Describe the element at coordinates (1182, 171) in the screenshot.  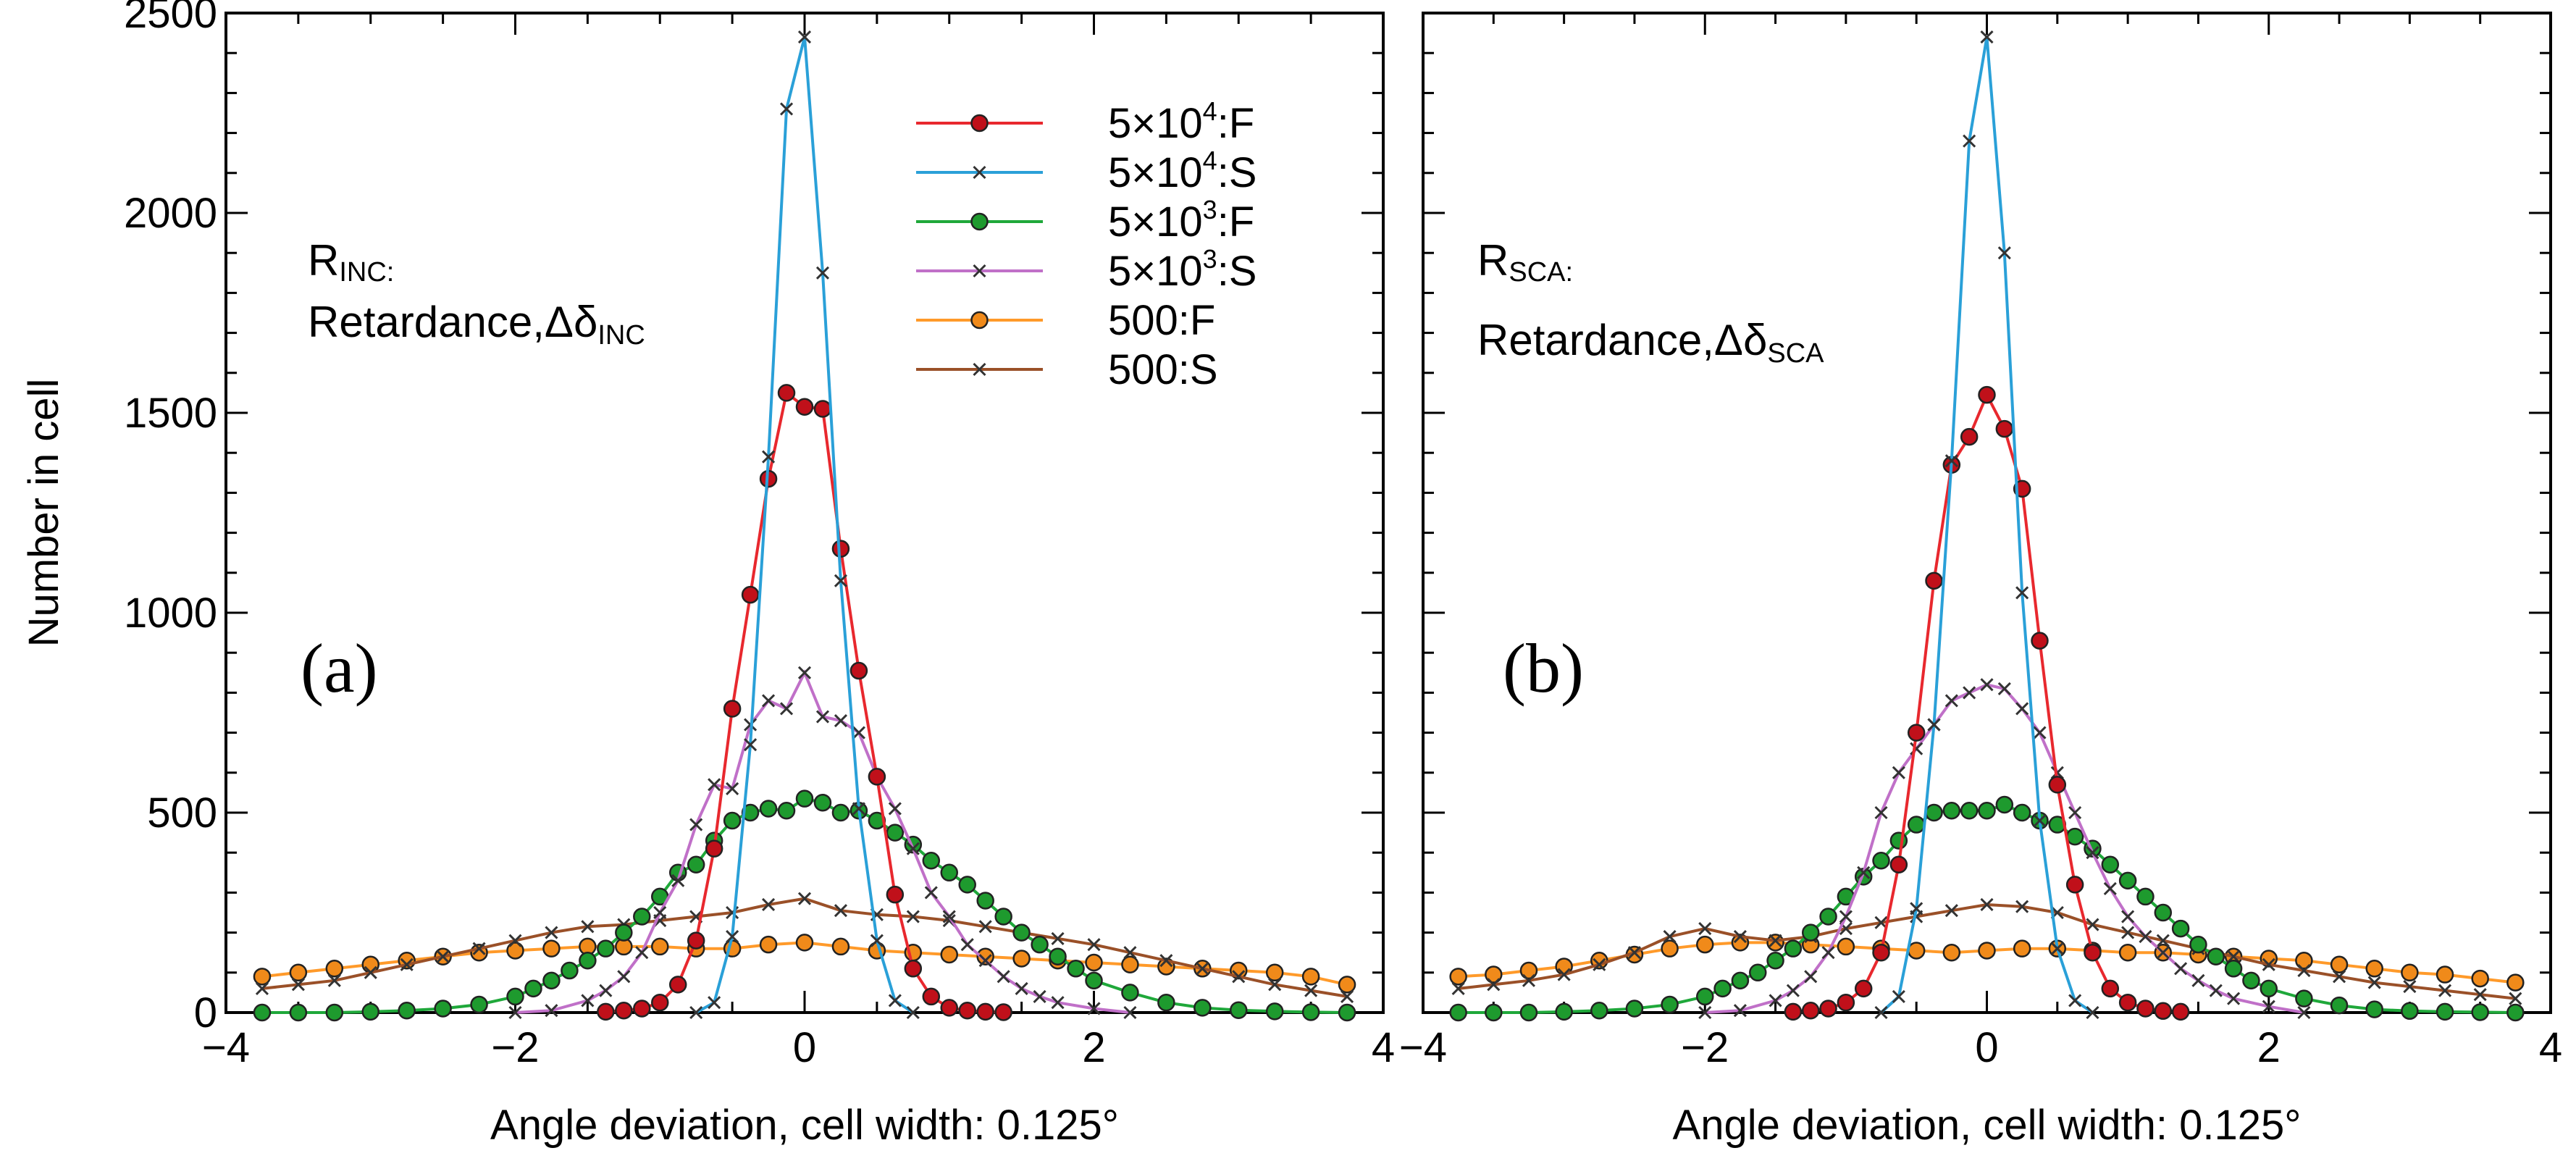
I see `legend-label: 5×104:S` at that location.